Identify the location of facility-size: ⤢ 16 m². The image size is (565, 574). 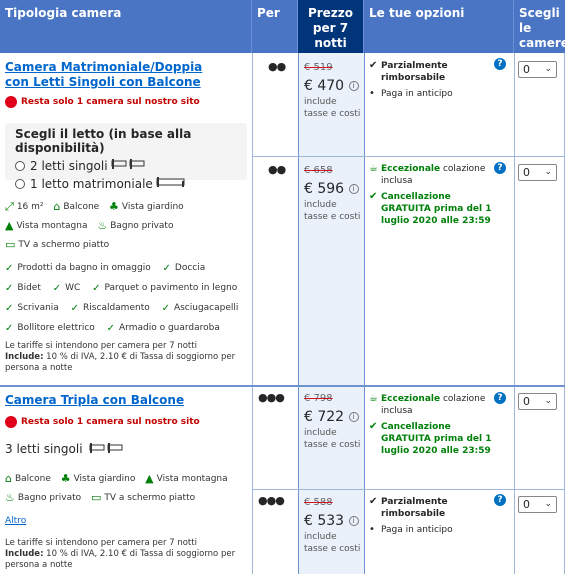
(24, 207).